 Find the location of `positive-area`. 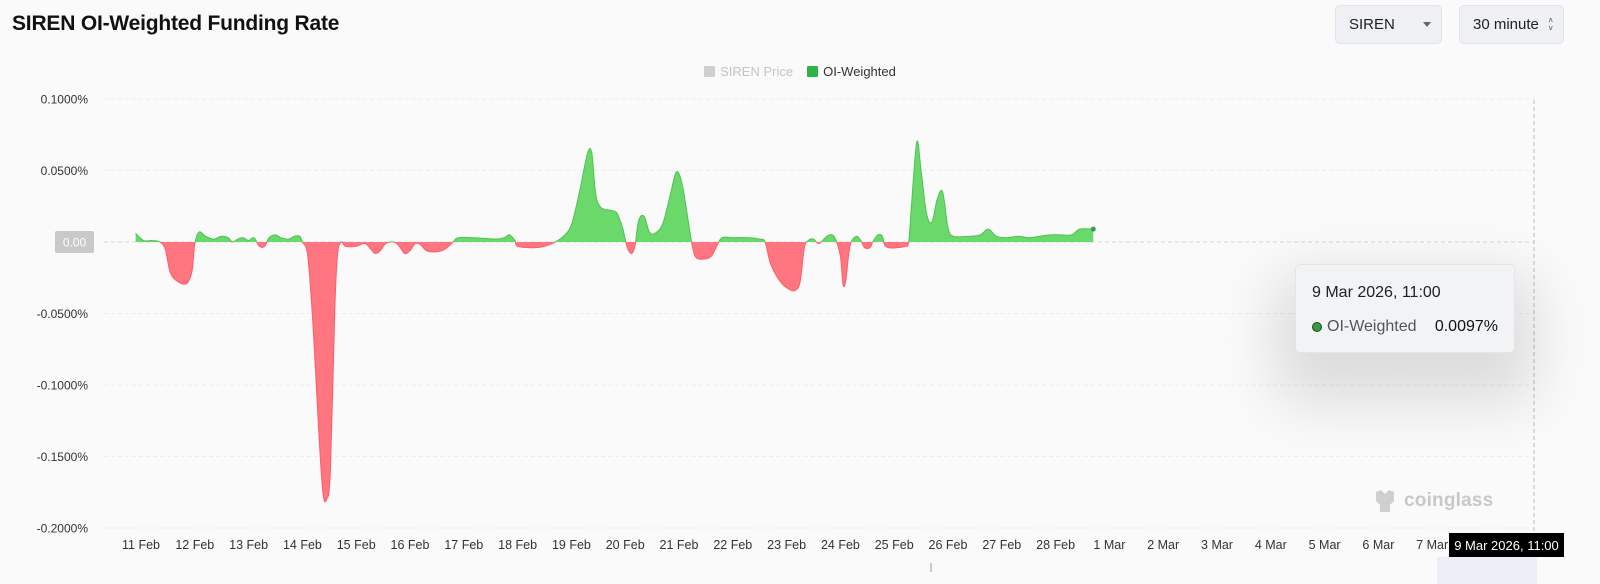

positive-area is located at coordinates (614, 191).